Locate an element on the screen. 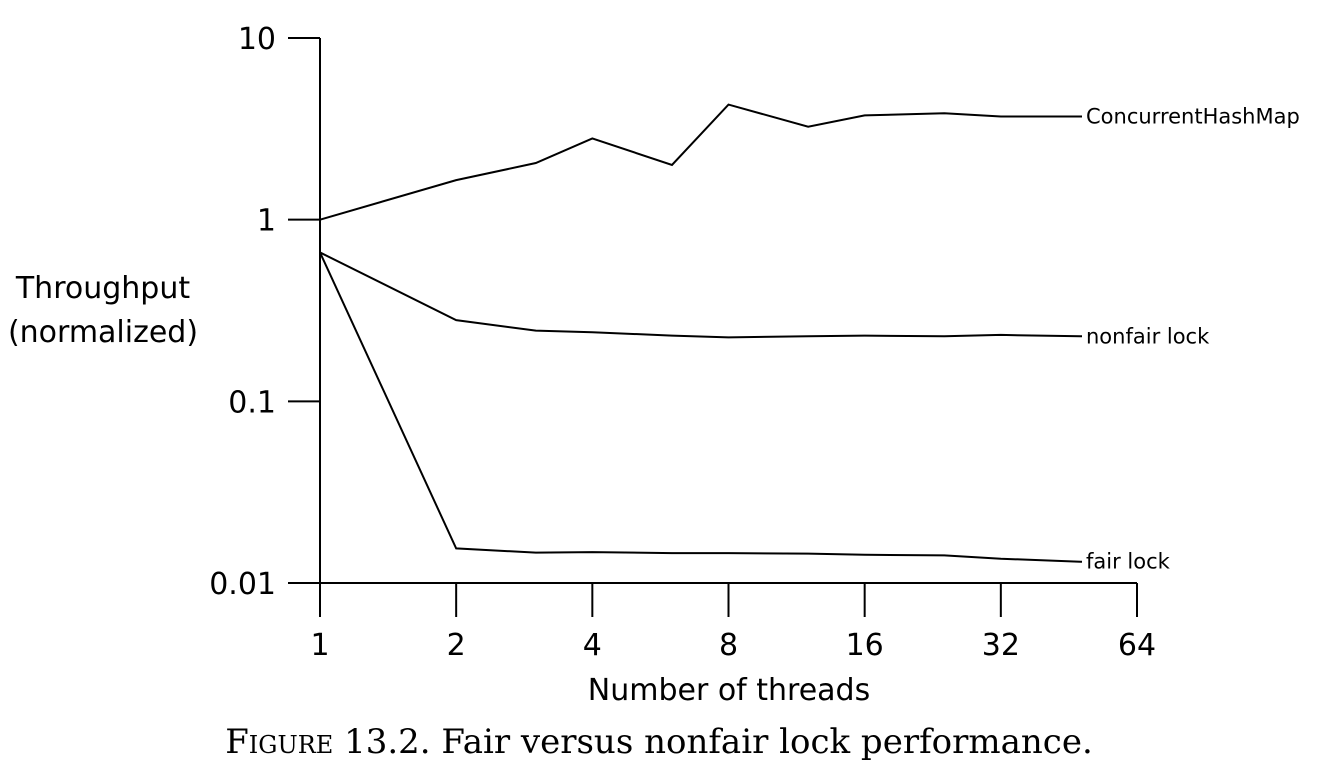  x-tick-label: 1 is located at coordinates (319, 645).